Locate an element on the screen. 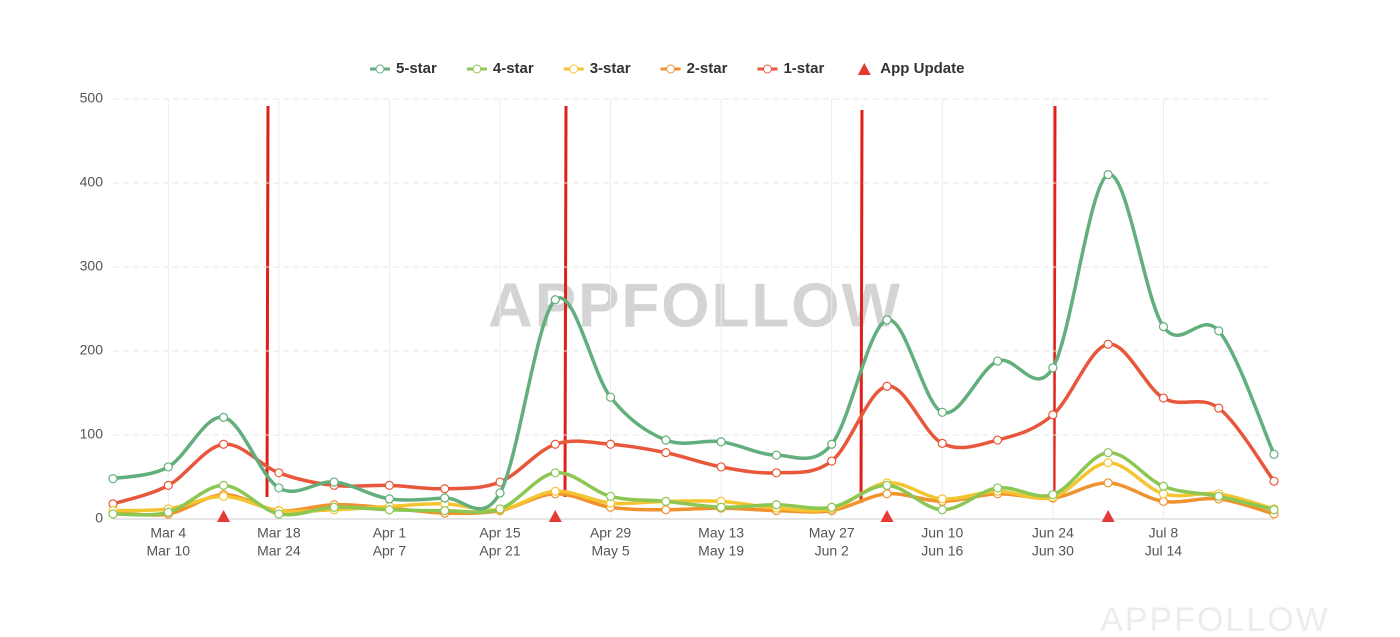 Image resolution: width=1400 pixels, height=637 pixels. x-tick-label: May 19 is located at coordinates (721, 551).